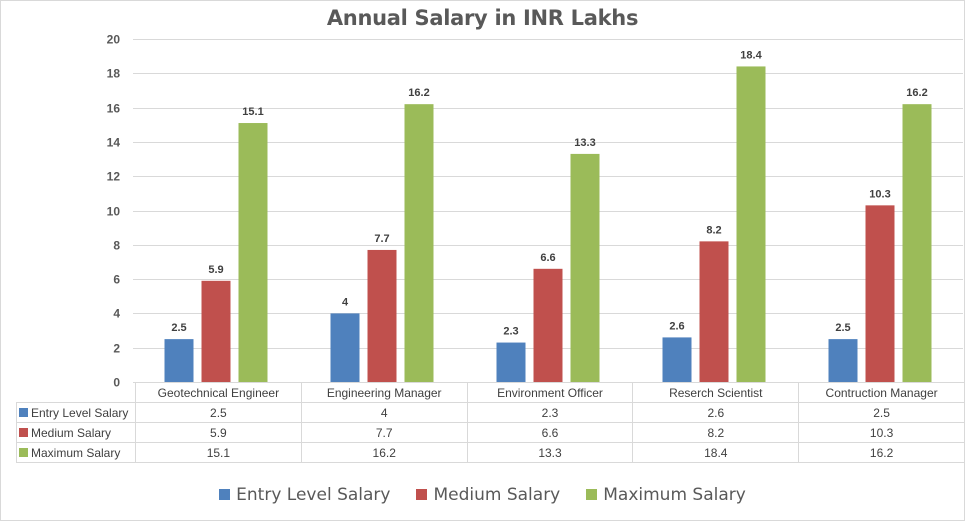  I want to click on data-table-cell: 8.2, so click(716, 432).